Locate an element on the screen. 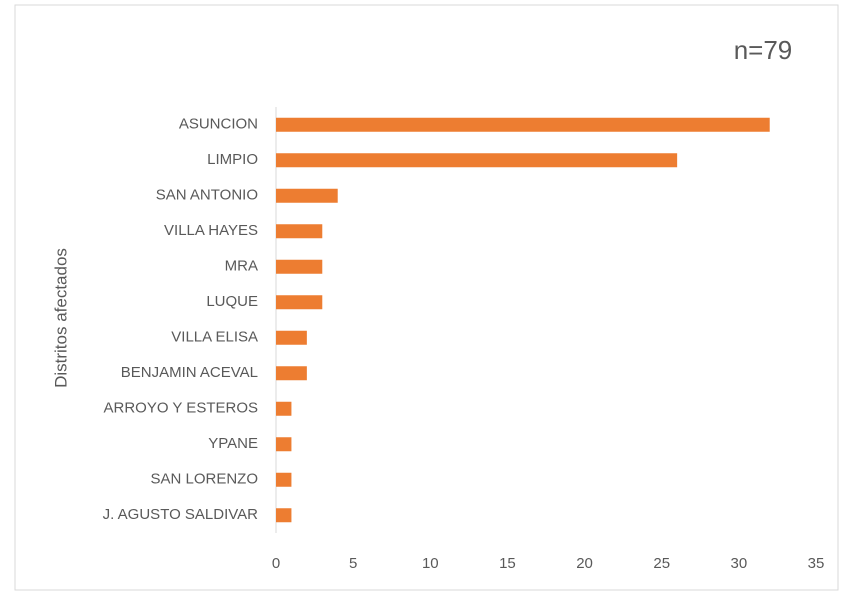 This screenshot has height=593, width=853. y-tick-label: YPANE is located at coordinates (233, 443).